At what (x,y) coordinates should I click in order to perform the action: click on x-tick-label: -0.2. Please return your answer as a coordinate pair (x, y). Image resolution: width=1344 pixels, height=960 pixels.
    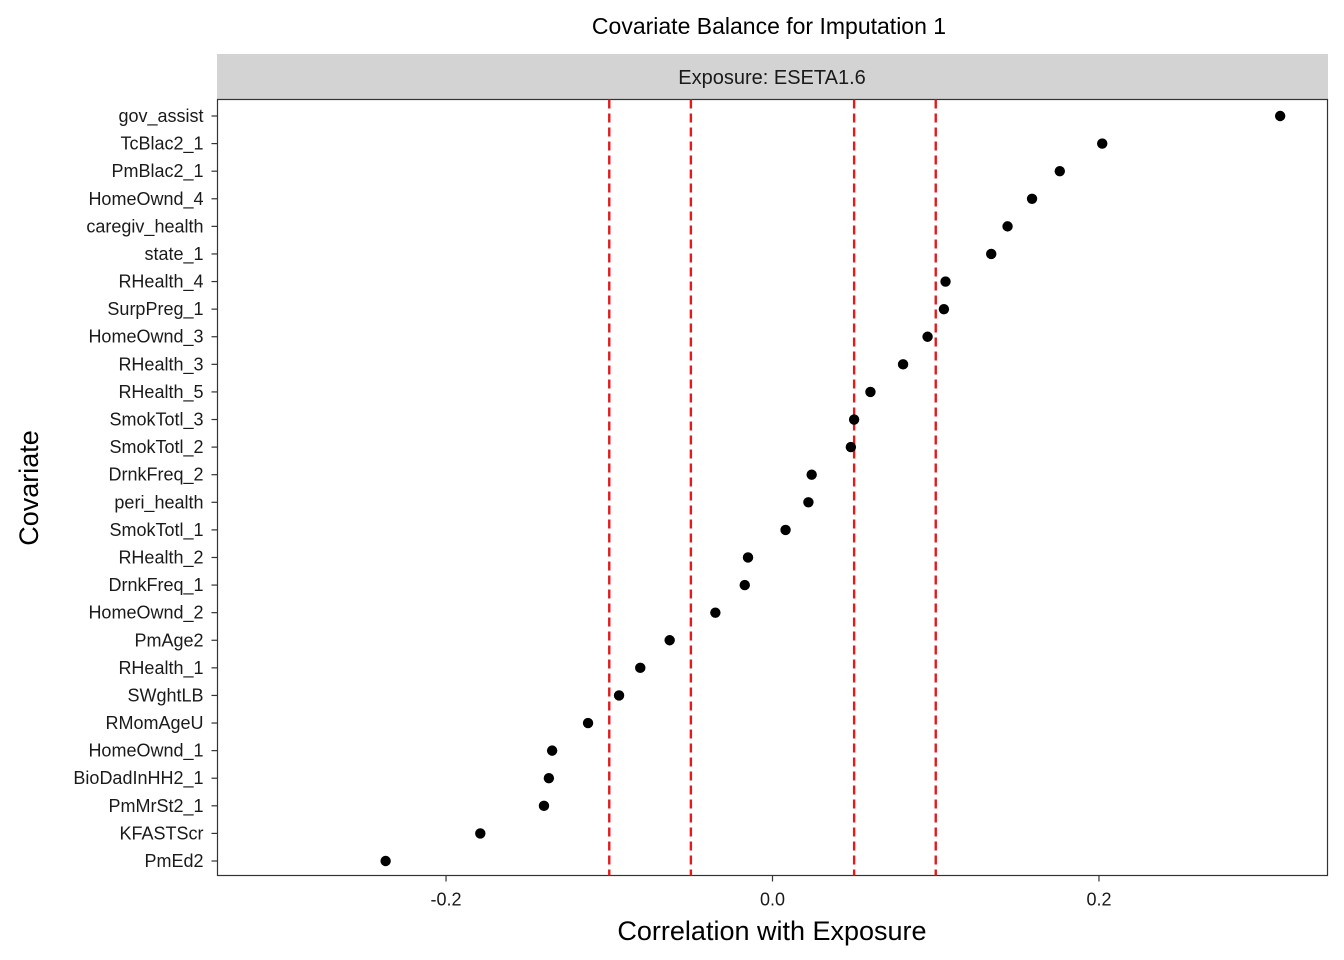
    Looking at the image, I should click on (446, 900).